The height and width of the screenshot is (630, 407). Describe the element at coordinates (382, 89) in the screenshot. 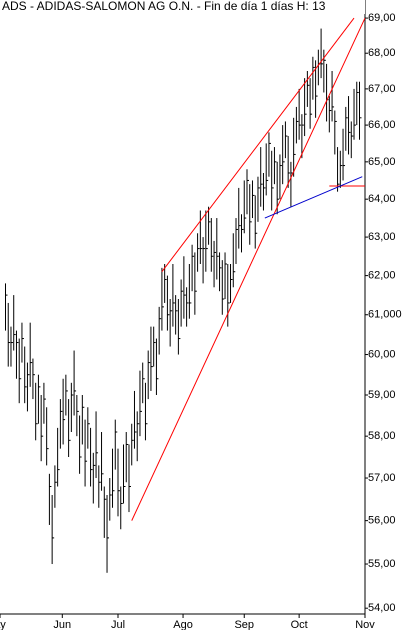

I see `y-tick-label: 67,00` at that location.